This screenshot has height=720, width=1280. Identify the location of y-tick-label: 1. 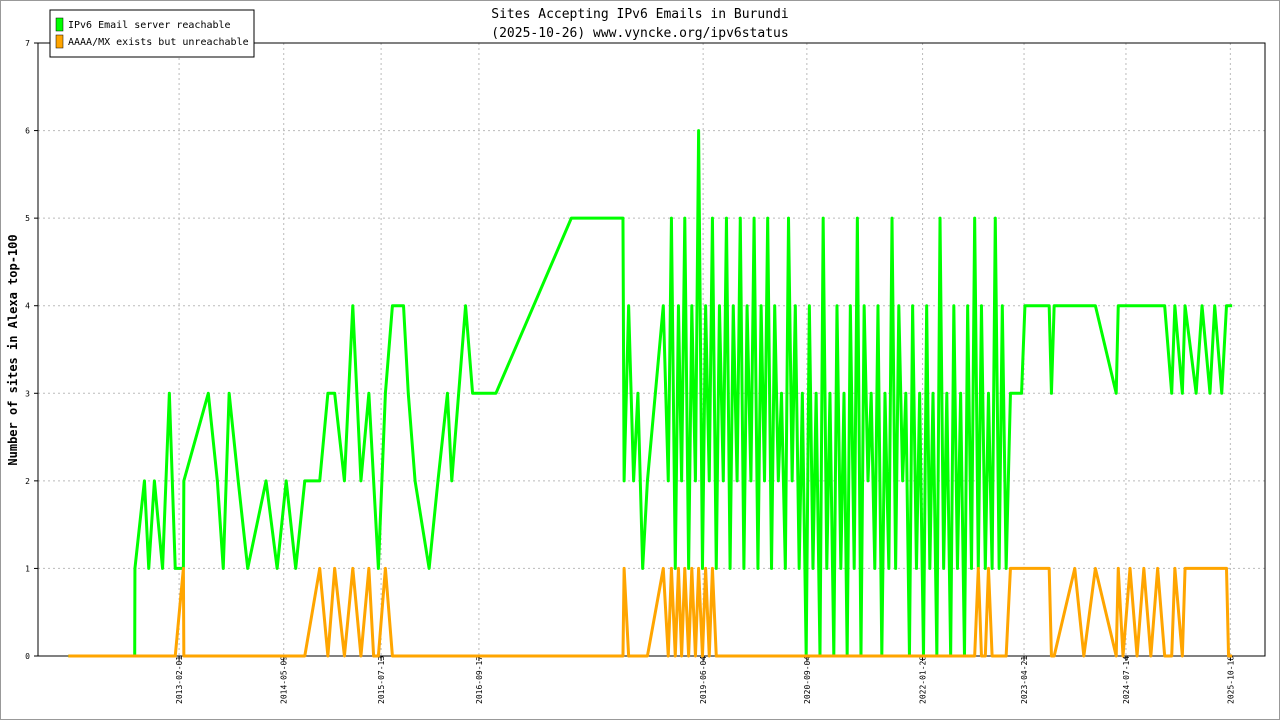
(27, 568).